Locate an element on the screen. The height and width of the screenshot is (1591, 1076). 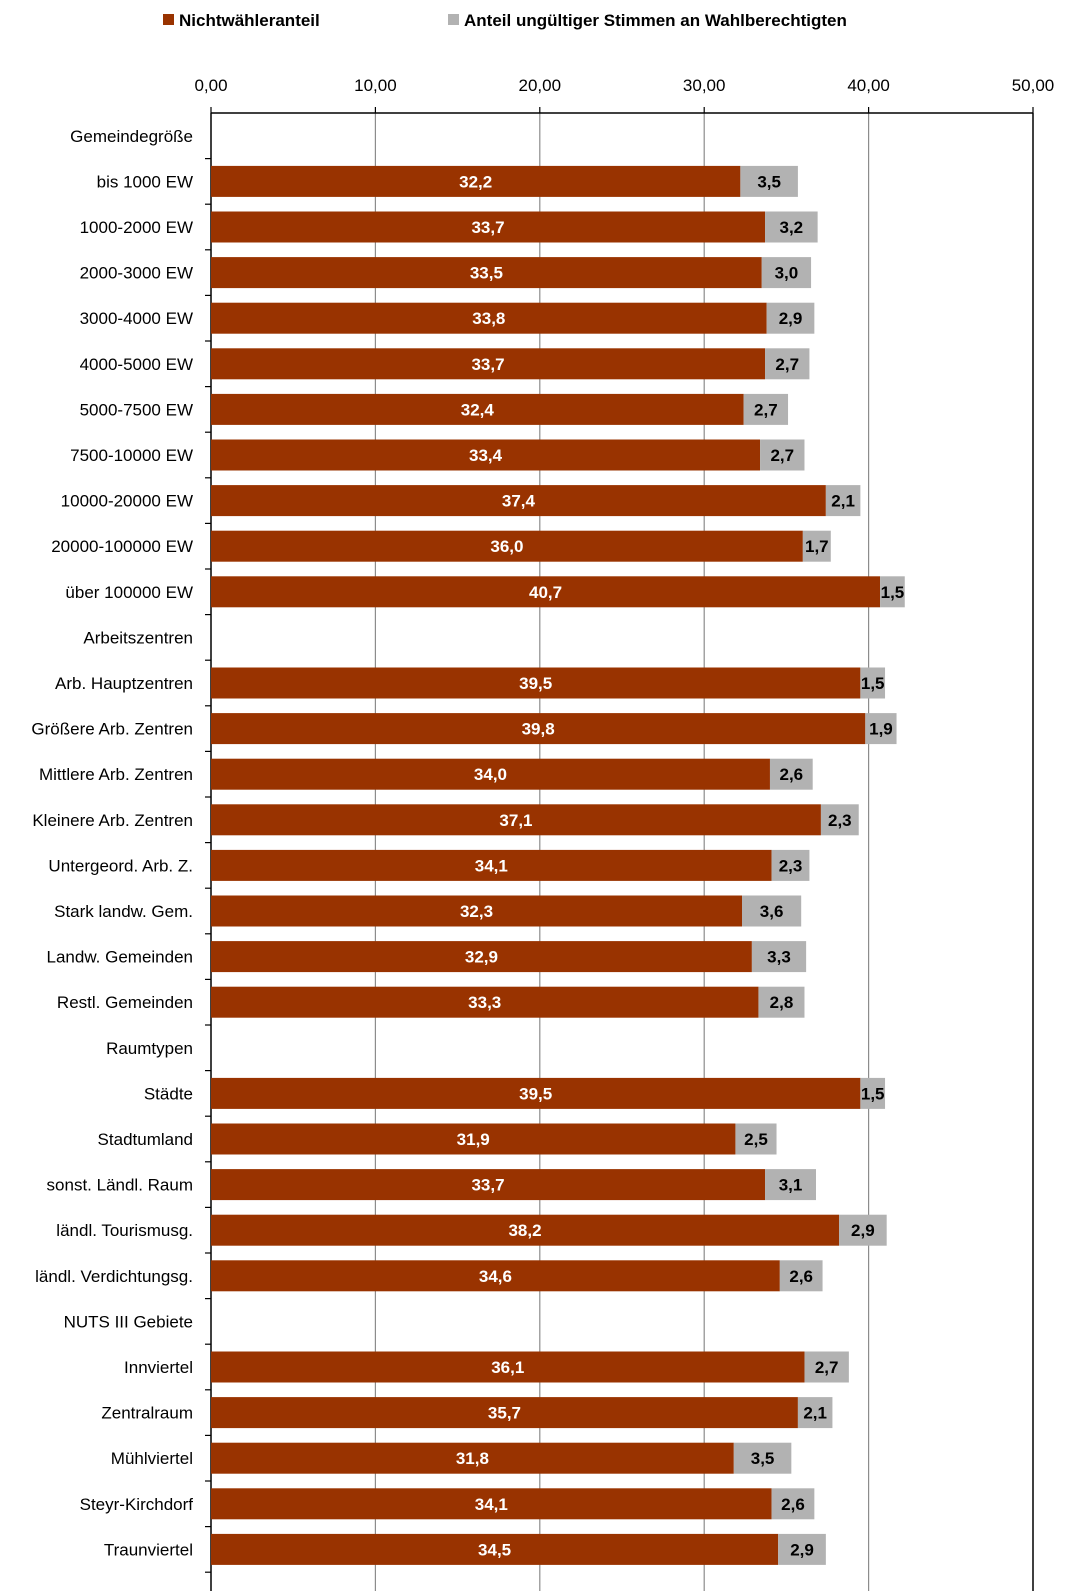
data-label-nichtwaehleranteil: 33,3 is located at coordinates (484, 1002).